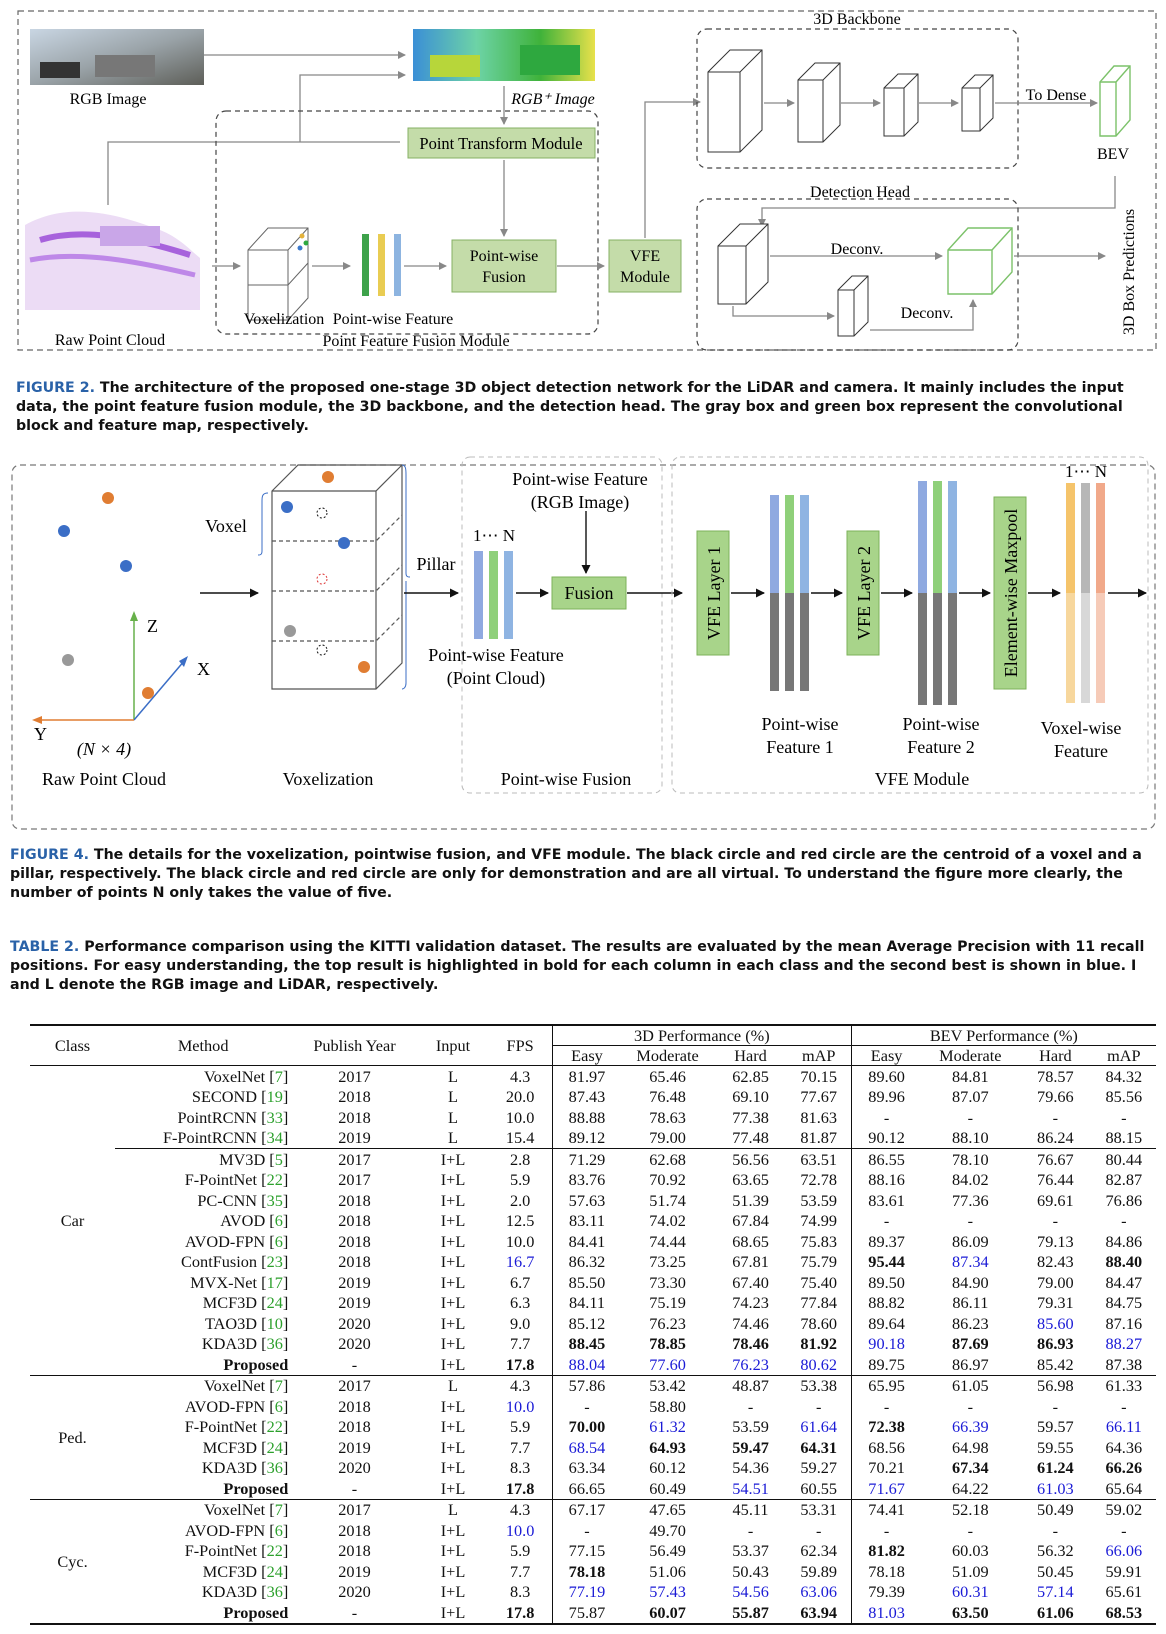 This screenshot has height=1634, width=1166. Describe the element at coordinates (886, 1138) in the screenshot. I see `bev-easy-cell: 90.12` at that location.